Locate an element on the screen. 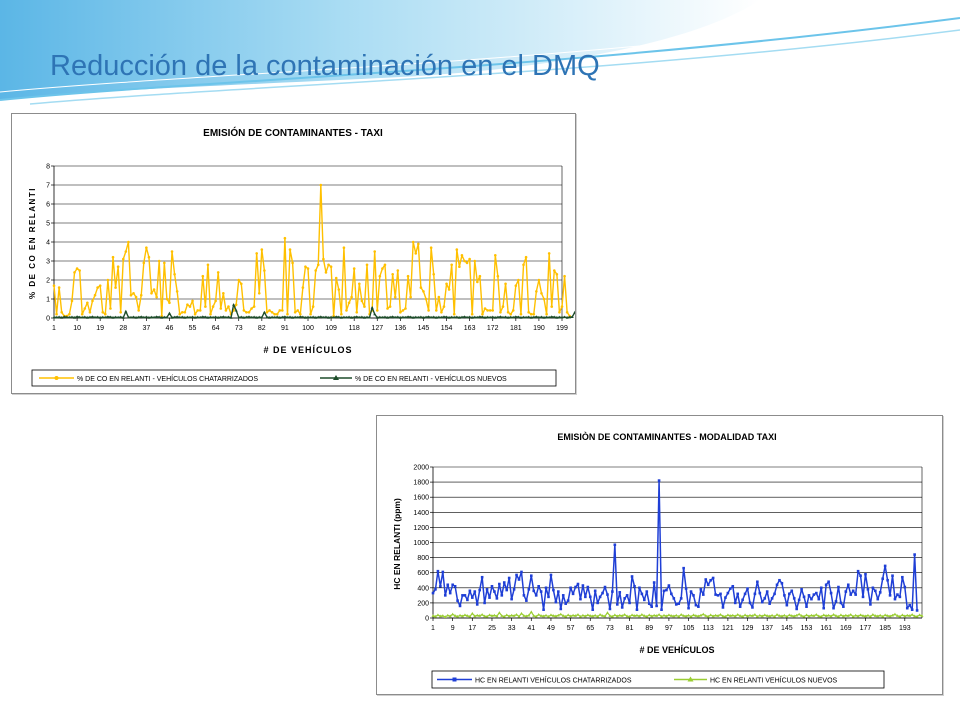  x-tick-label: 105 is located at coordinates (689, 628).